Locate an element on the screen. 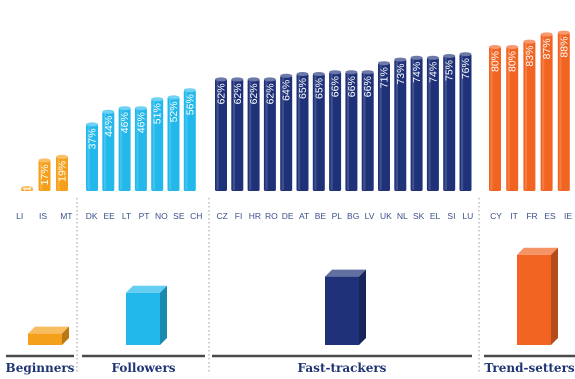 Image resolution: width=575 pixels, height=379 pixels. bar-value-label: 74% is located at coordinates (417, 72).